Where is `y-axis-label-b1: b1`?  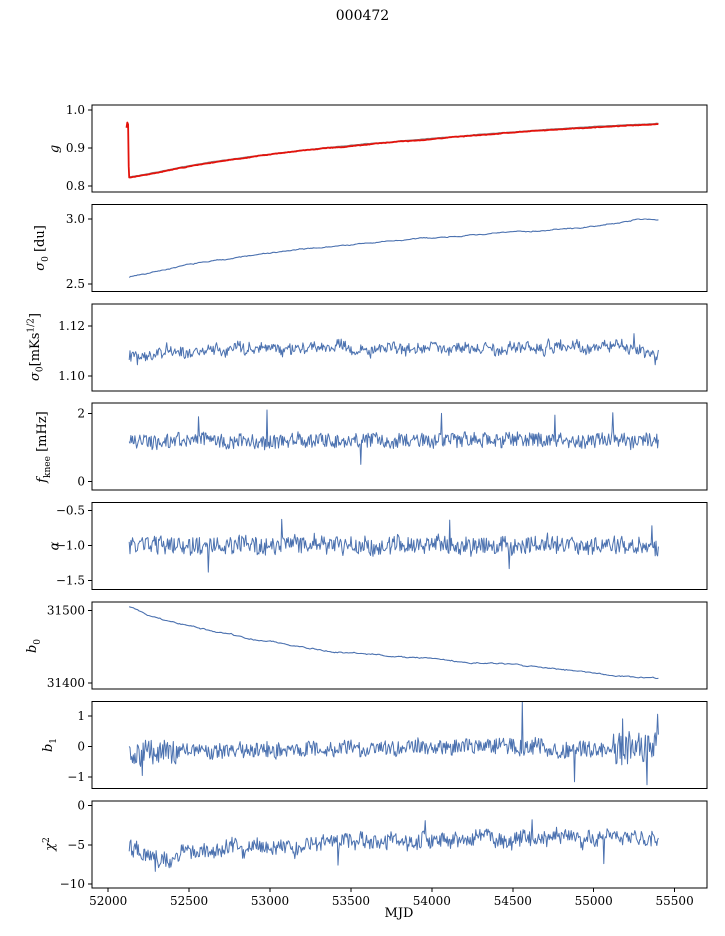 y-axis-label-b1: b1 is located at coordinates (50, 744).